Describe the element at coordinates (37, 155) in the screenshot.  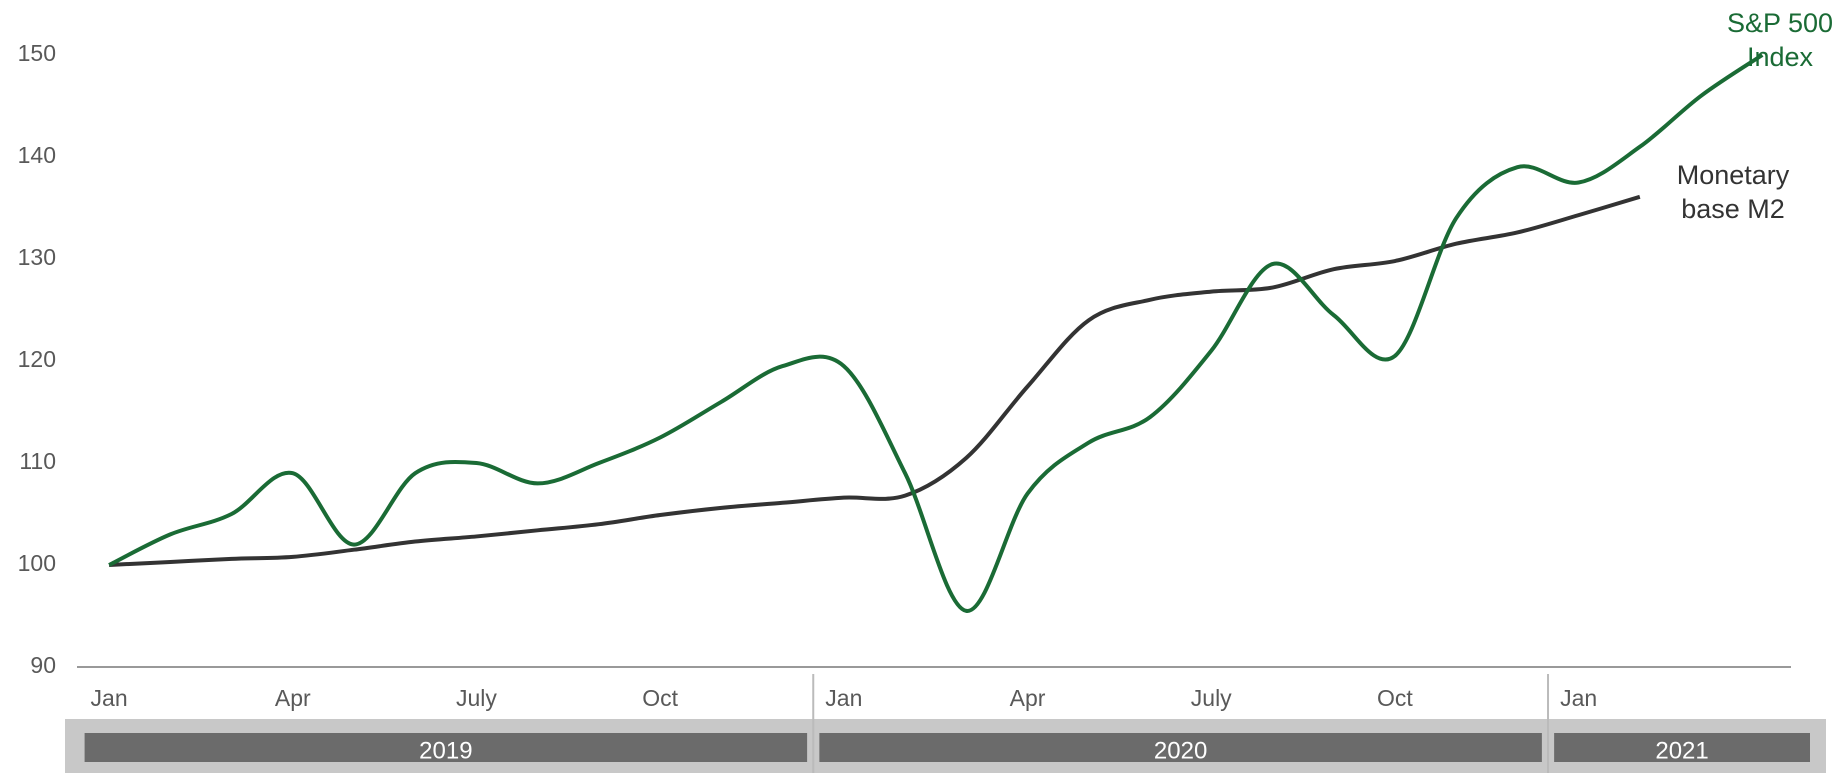
I see `y-tick-label: 140` at that location.